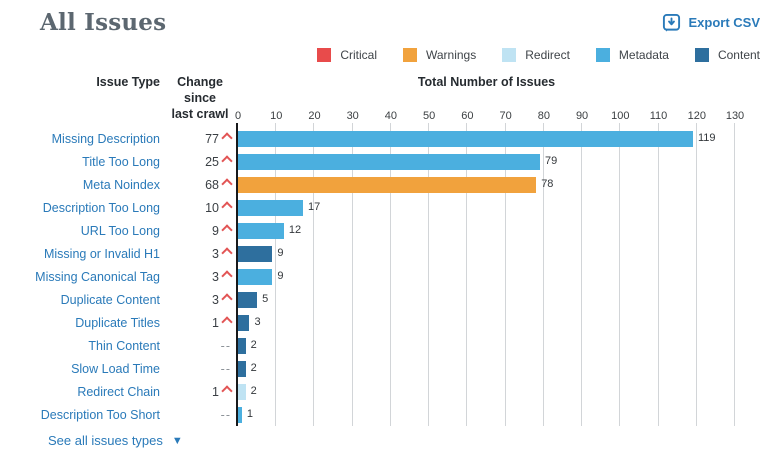  Describe the element at coordinates (543, 116) in the screenshot. I see `x-axis-tick: 80` at that location.